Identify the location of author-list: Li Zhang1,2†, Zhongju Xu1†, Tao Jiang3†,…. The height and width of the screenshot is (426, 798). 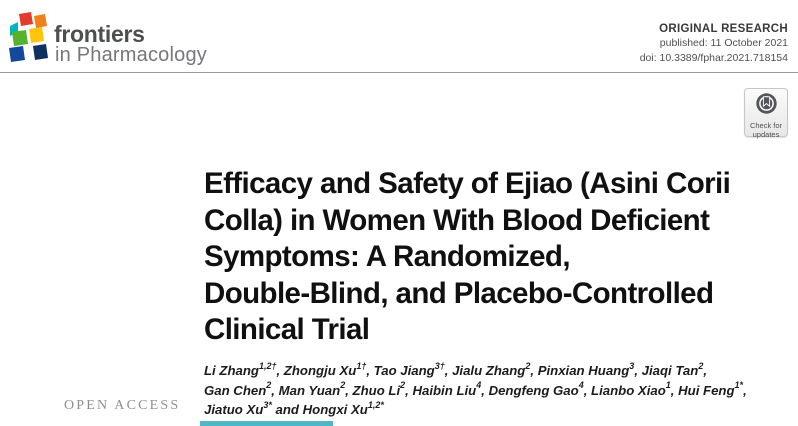
(475, 388).